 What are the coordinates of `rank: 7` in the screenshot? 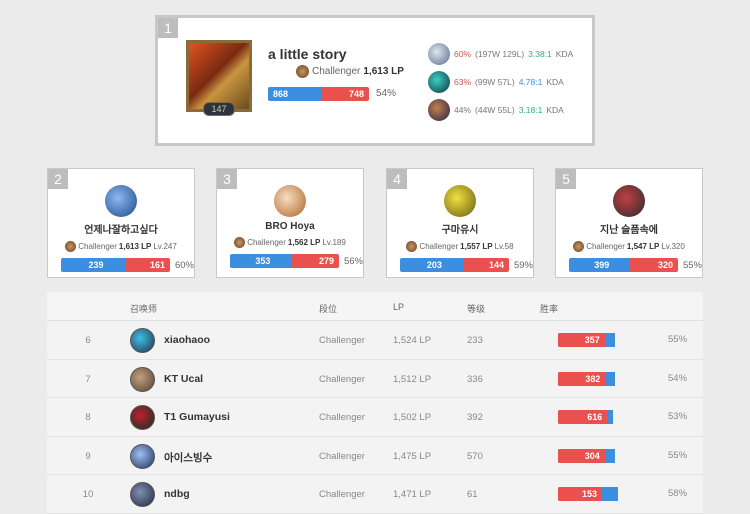 It's located at (88, 379).